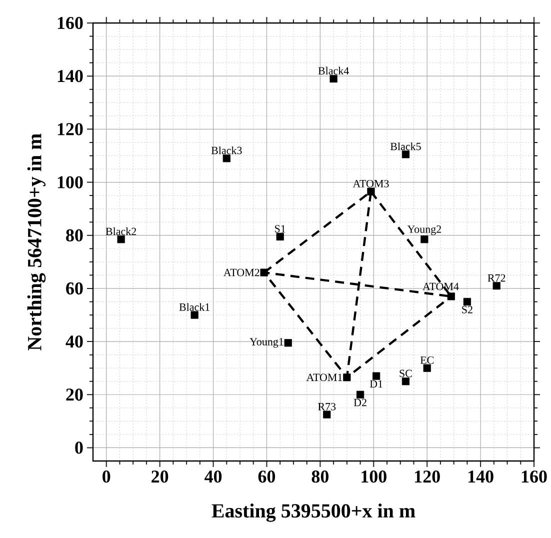 The width and height of the screenshot is (551, 538). What do you see at coordinates (121, 231) in the screenshot?
I see `annotation: Black2` at bounding box center [121, 231].